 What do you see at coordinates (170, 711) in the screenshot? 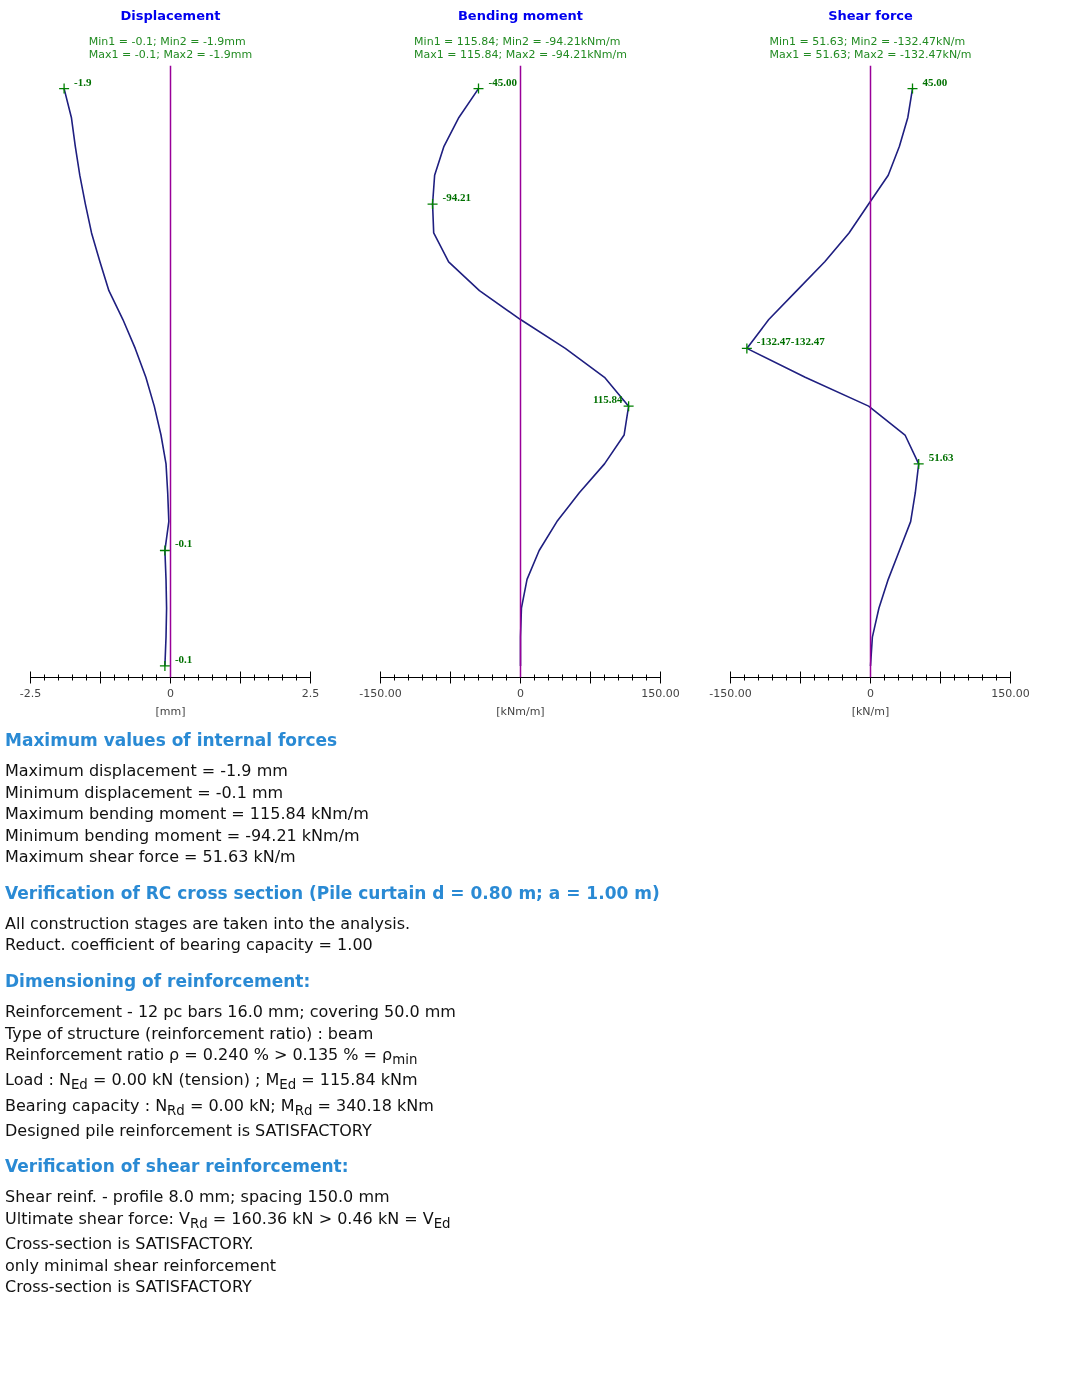
I see `x-axis-title: [mm]` at bounding box center [170, 711].